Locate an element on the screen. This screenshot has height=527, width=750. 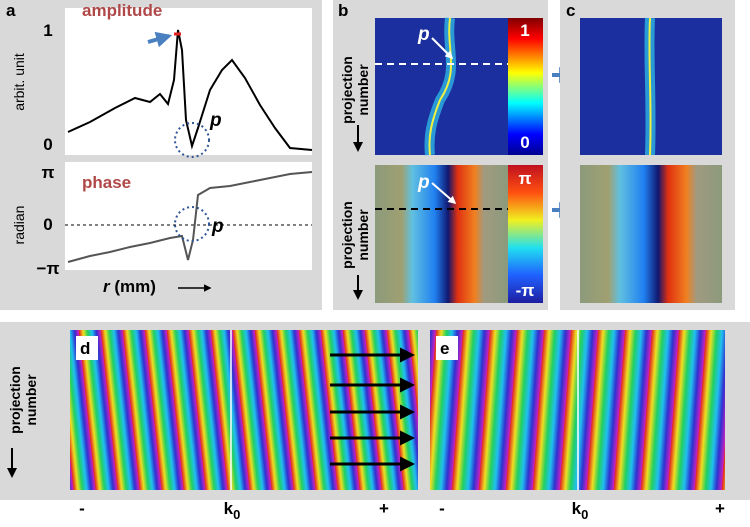
x-axis-label: r (mm) is located at coordinates (129, 286).